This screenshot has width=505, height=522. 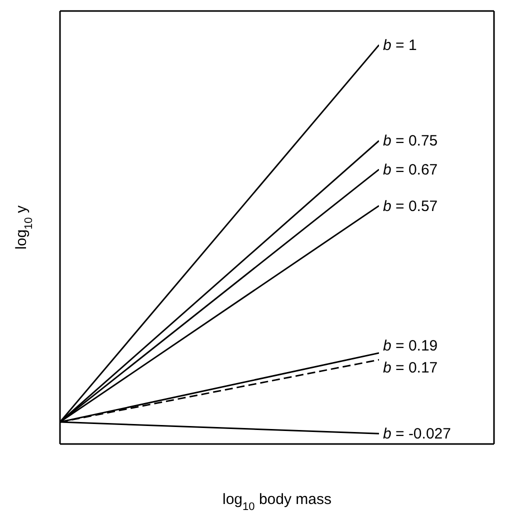 I want to click on series-label: b = 0.67, so click(x=410, y=169).